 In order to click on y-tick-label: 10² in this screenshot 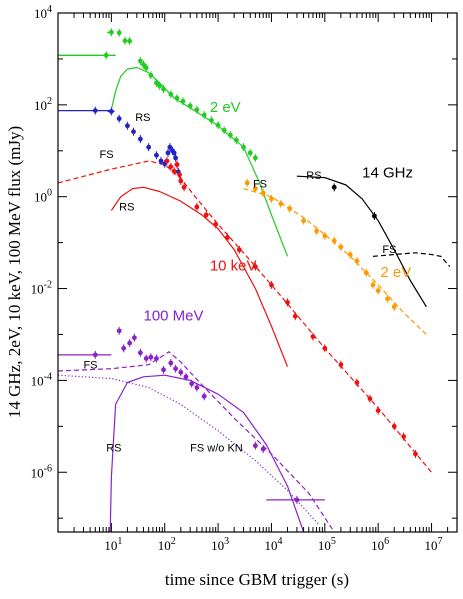, I will do `click(43, 104)`.